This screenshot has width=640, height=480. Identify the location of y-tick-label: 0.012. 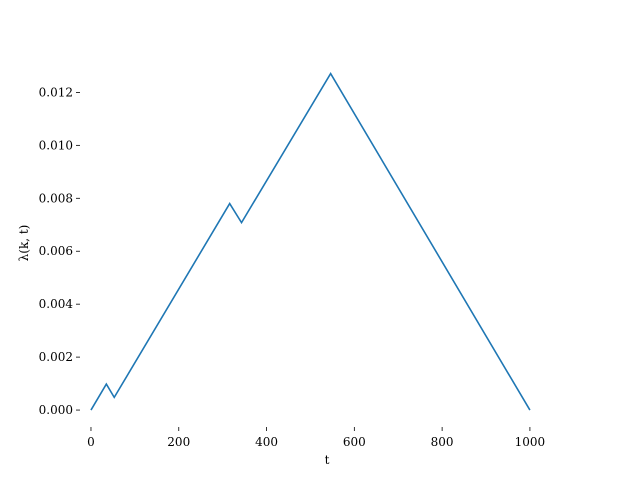
(56, 92).